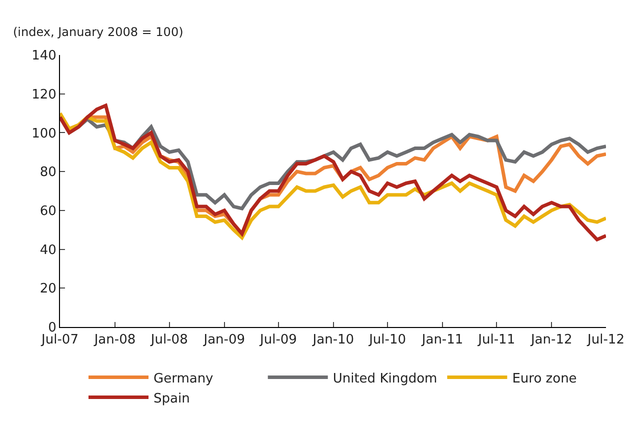 The width and height of the screenshot is (636, 424). Describe the element at coordinates (44, 94) in the screenshot. I see `y-tick-label: 120` at that location.